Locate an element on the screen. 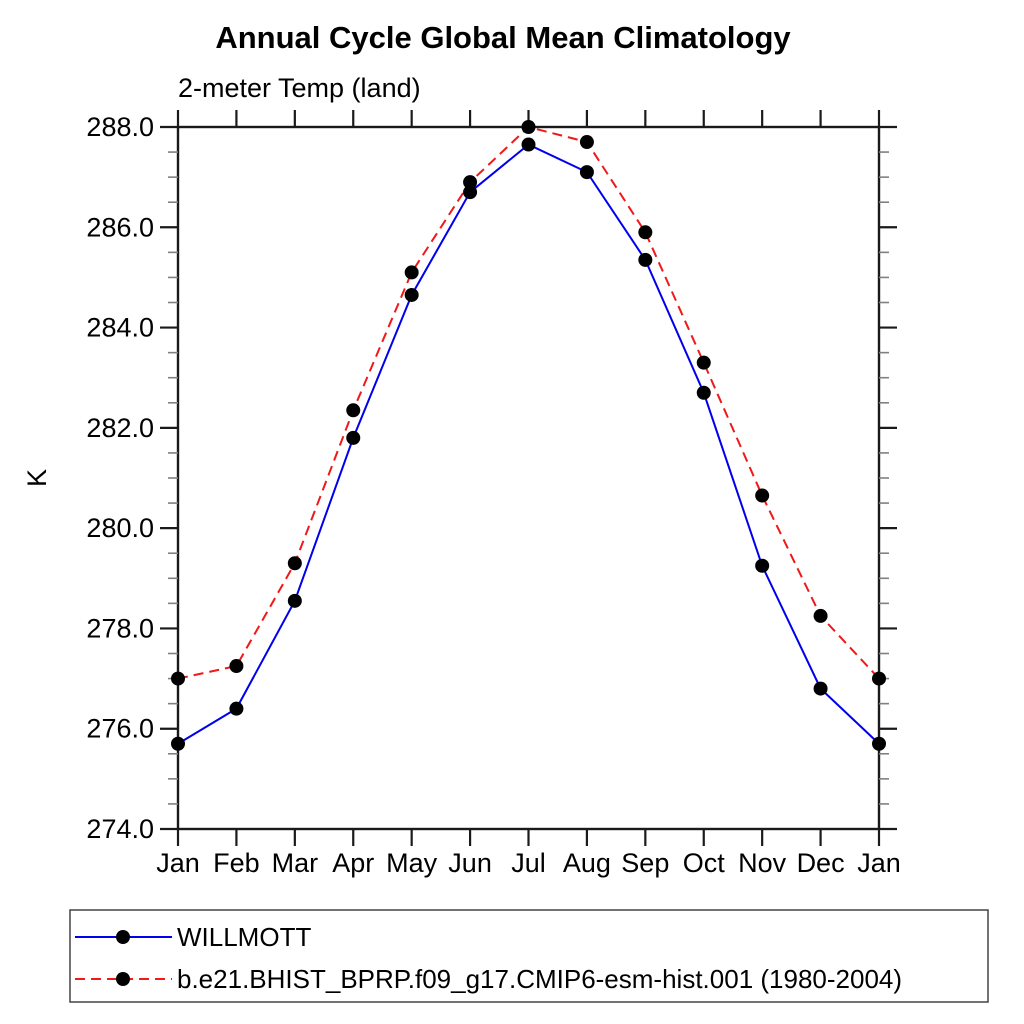 This screenshot has height=1024, width=1024. y-tick-label: 274.0 is located at coordinates (120, 829).